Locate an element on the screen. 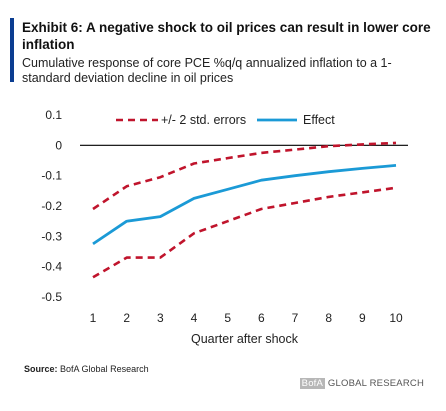  x-tick-label: 10 is located at coordinates (396, 318).